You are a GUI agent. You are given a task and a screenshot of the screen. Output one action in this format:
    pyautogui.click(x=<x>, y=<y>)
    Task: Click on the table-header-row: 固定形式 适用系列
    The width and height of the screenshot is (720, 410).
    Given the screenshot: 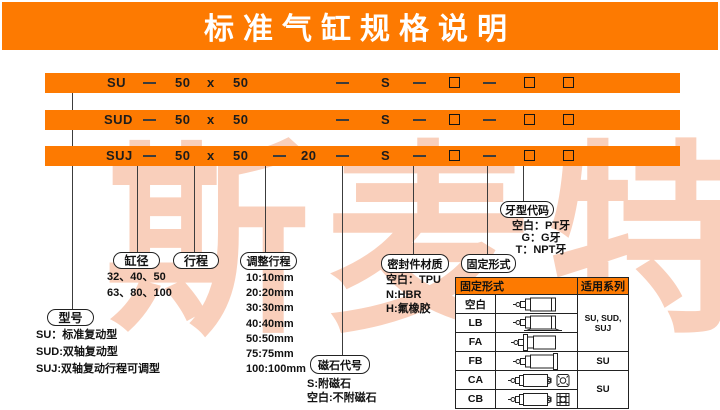 What is the action you would take?
    pyautogui.click(x=542, y=286)
    